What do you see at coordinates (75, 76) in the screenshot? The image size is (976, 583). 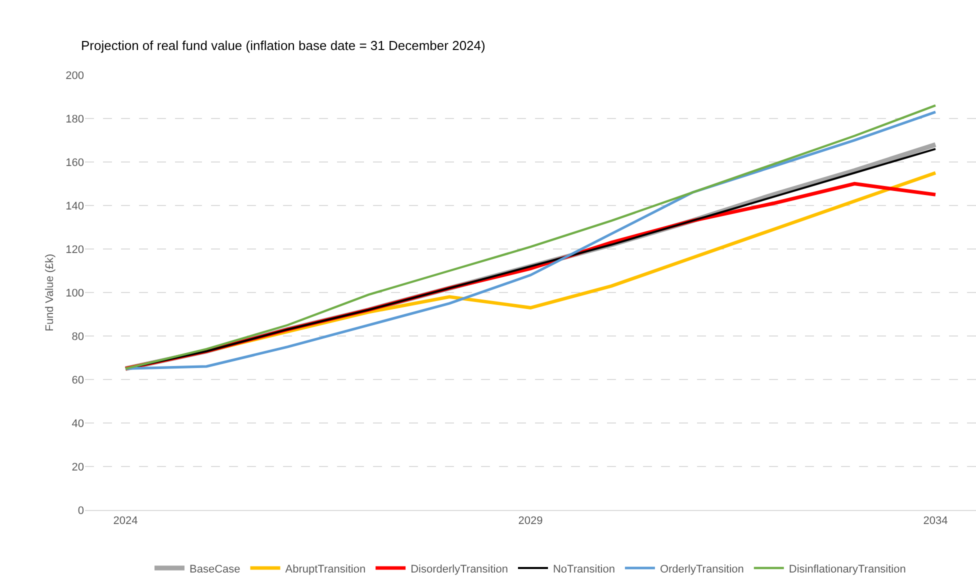 I see `y-tick-label: 200` at bounding box center [75, 76].